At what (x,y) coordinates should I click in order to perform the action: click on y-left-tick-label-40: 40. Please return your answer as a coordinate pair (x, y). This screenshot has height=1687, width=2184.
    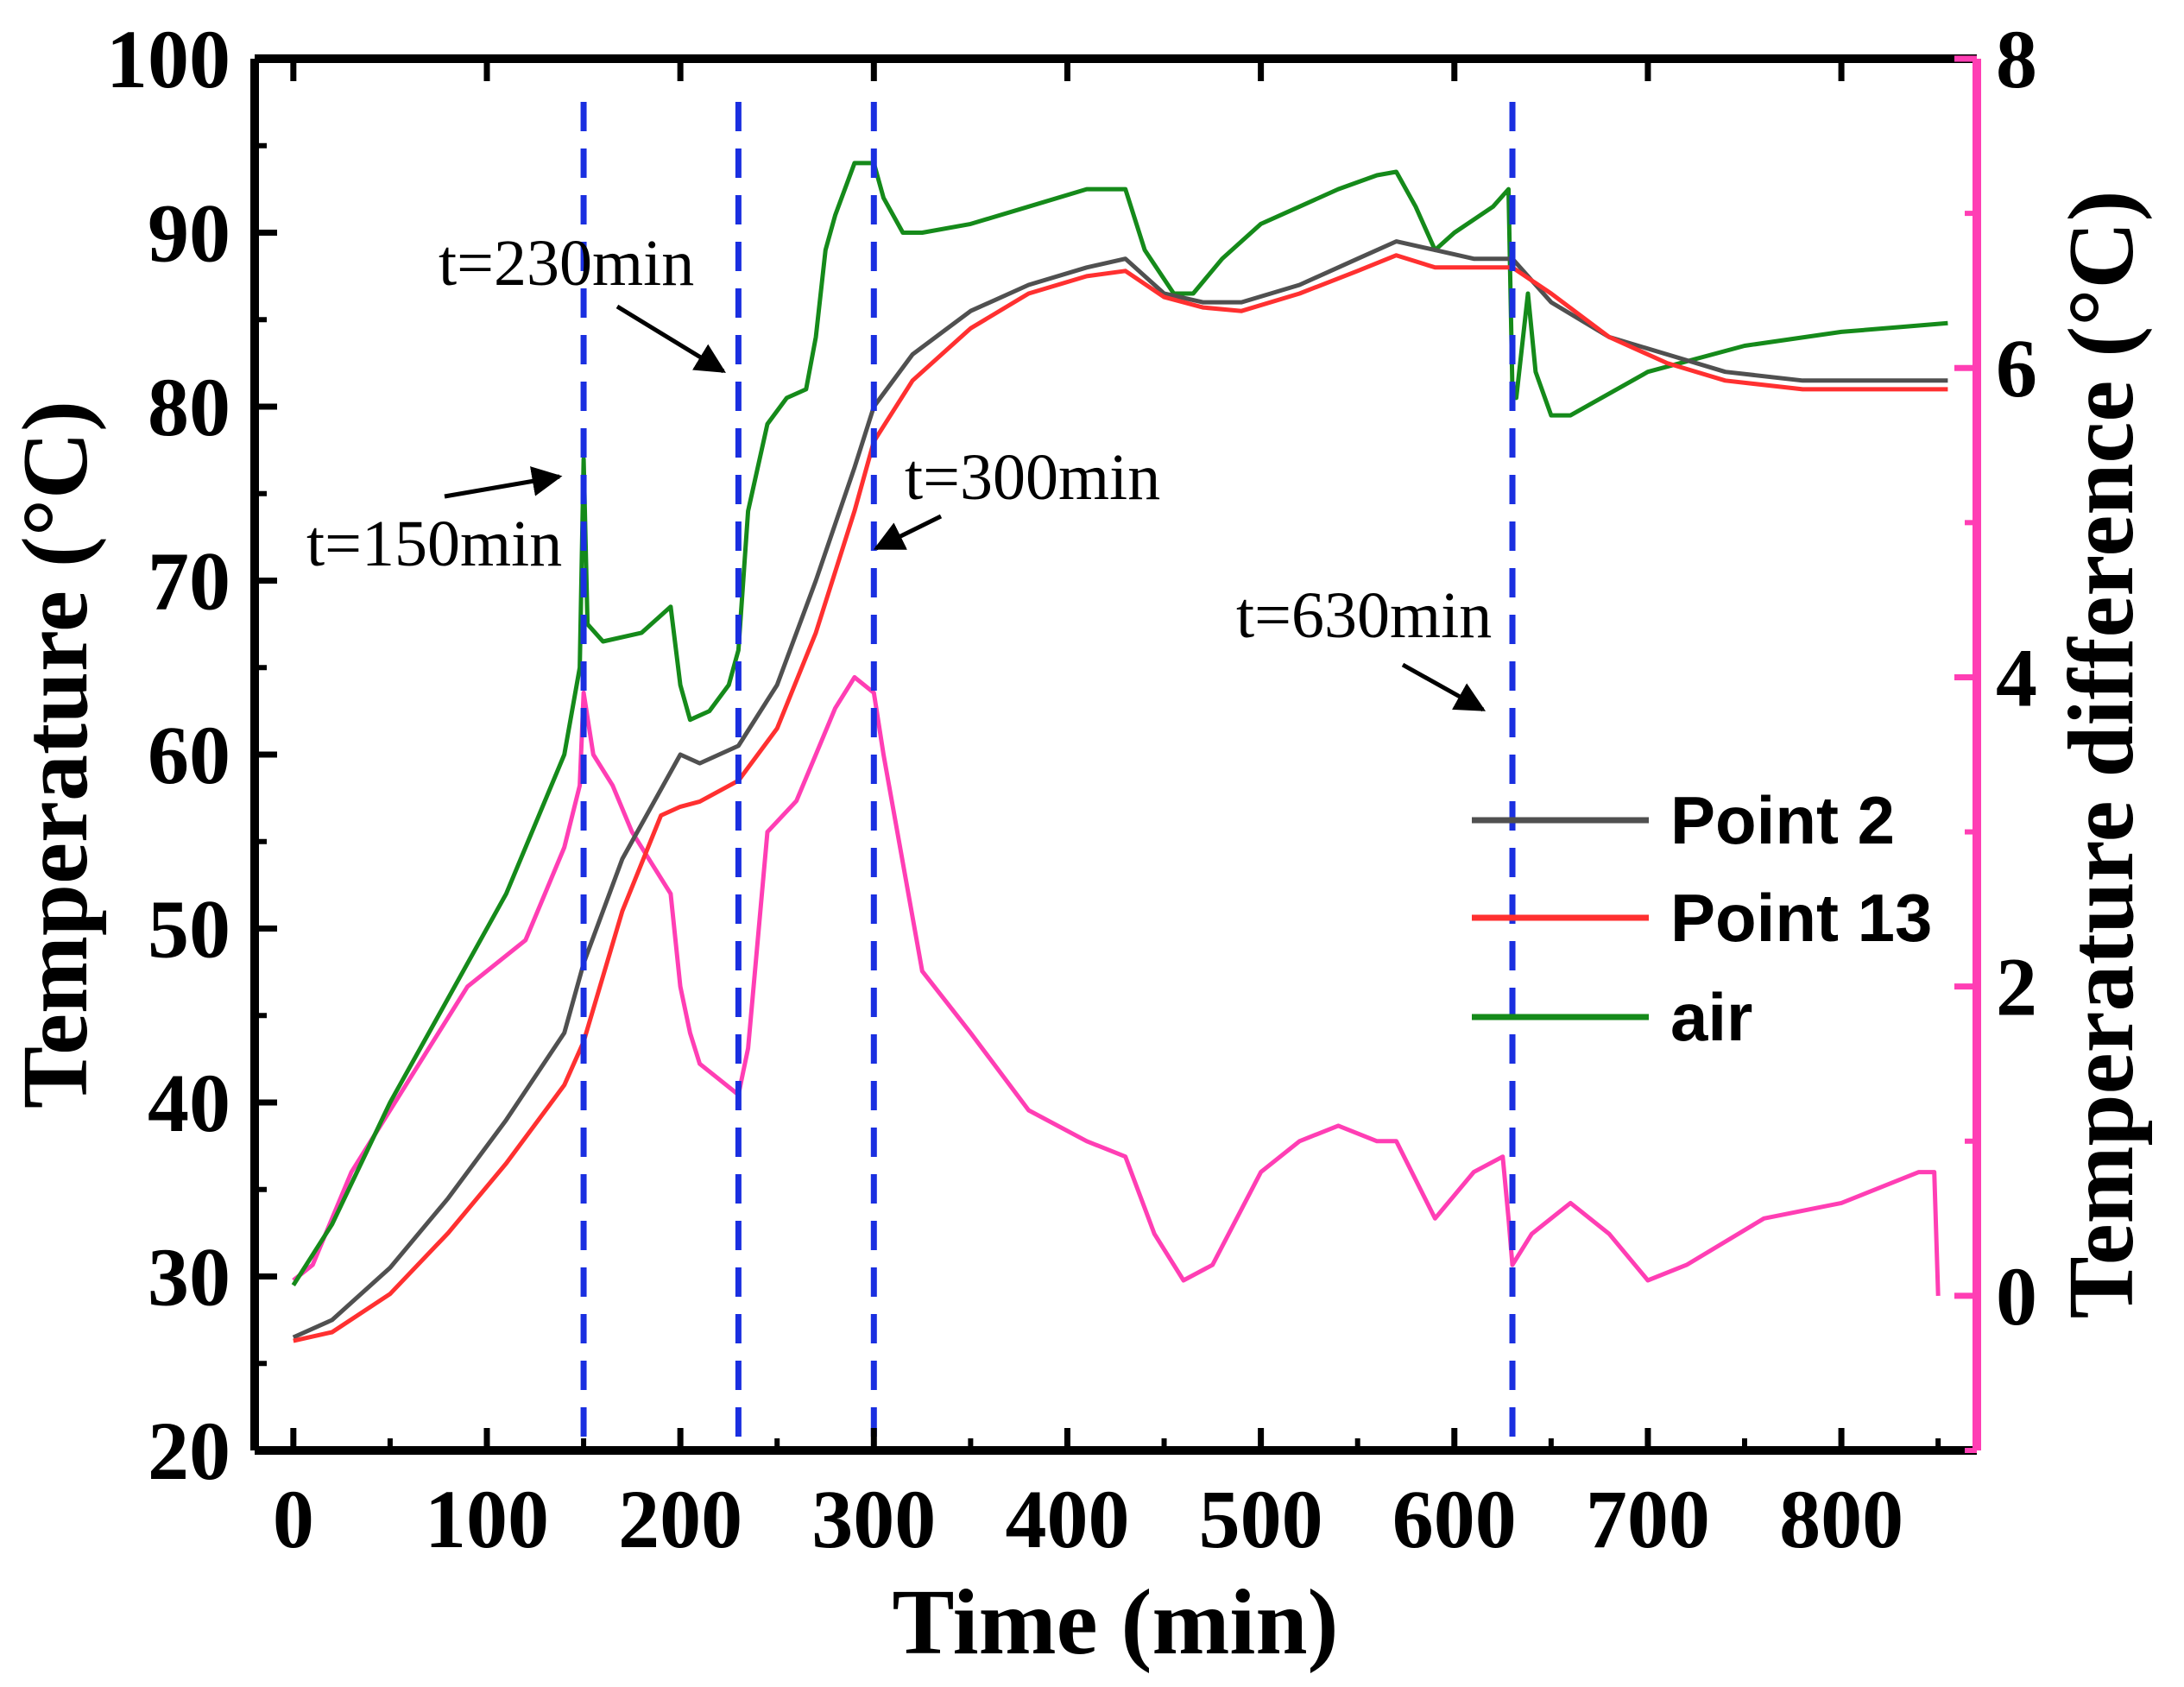
    Looking at the image, I should click on (189, 1103).